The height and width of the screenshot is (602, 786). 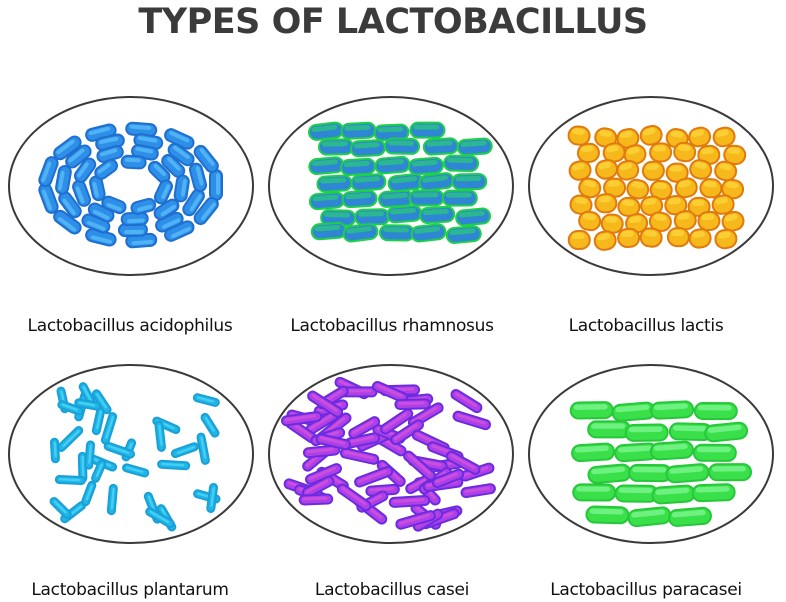 I want to click on paracasei-culture-illustration, so click(x=651, y=454).